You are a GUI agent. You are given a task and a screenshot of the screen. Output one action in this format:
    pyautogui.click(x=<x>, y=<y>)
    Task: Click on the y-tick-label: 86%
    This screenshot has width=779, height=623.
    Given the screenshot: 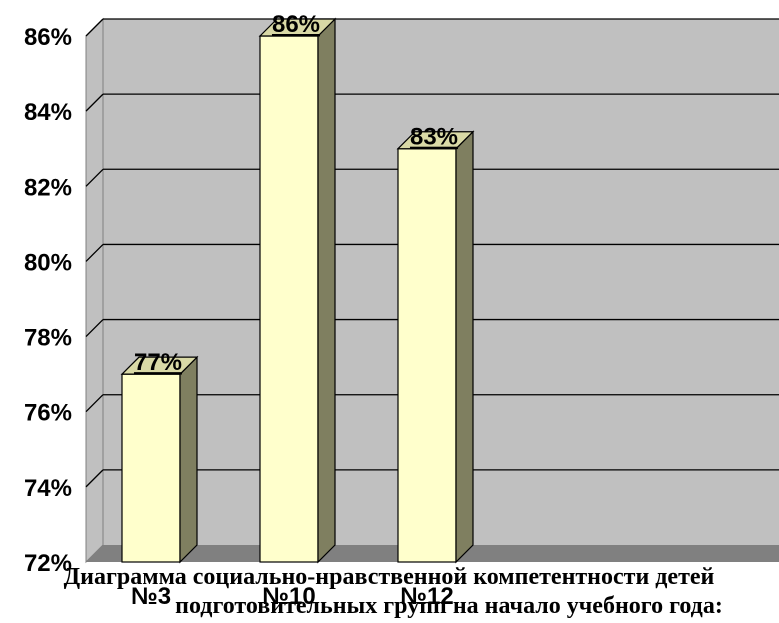 What is the action you would take?
    pyautogui.click(x=48, y=37)
    